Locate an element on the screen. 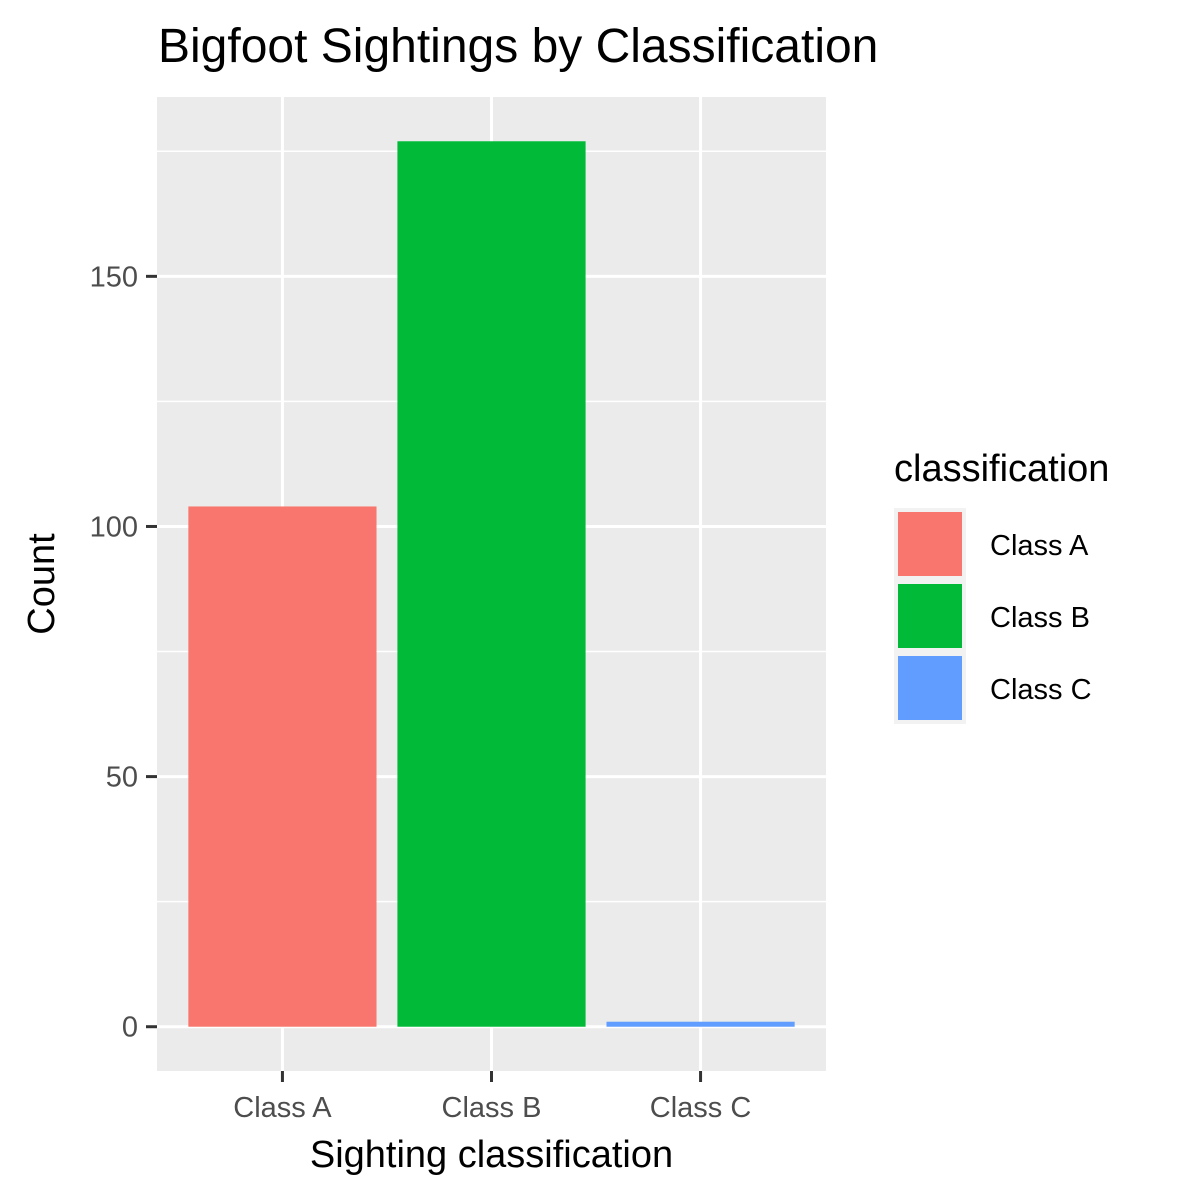 This screenshot has width=1200, height=1200. x-axis: Class A Class B Class C is located at coordinates (492, 1097).